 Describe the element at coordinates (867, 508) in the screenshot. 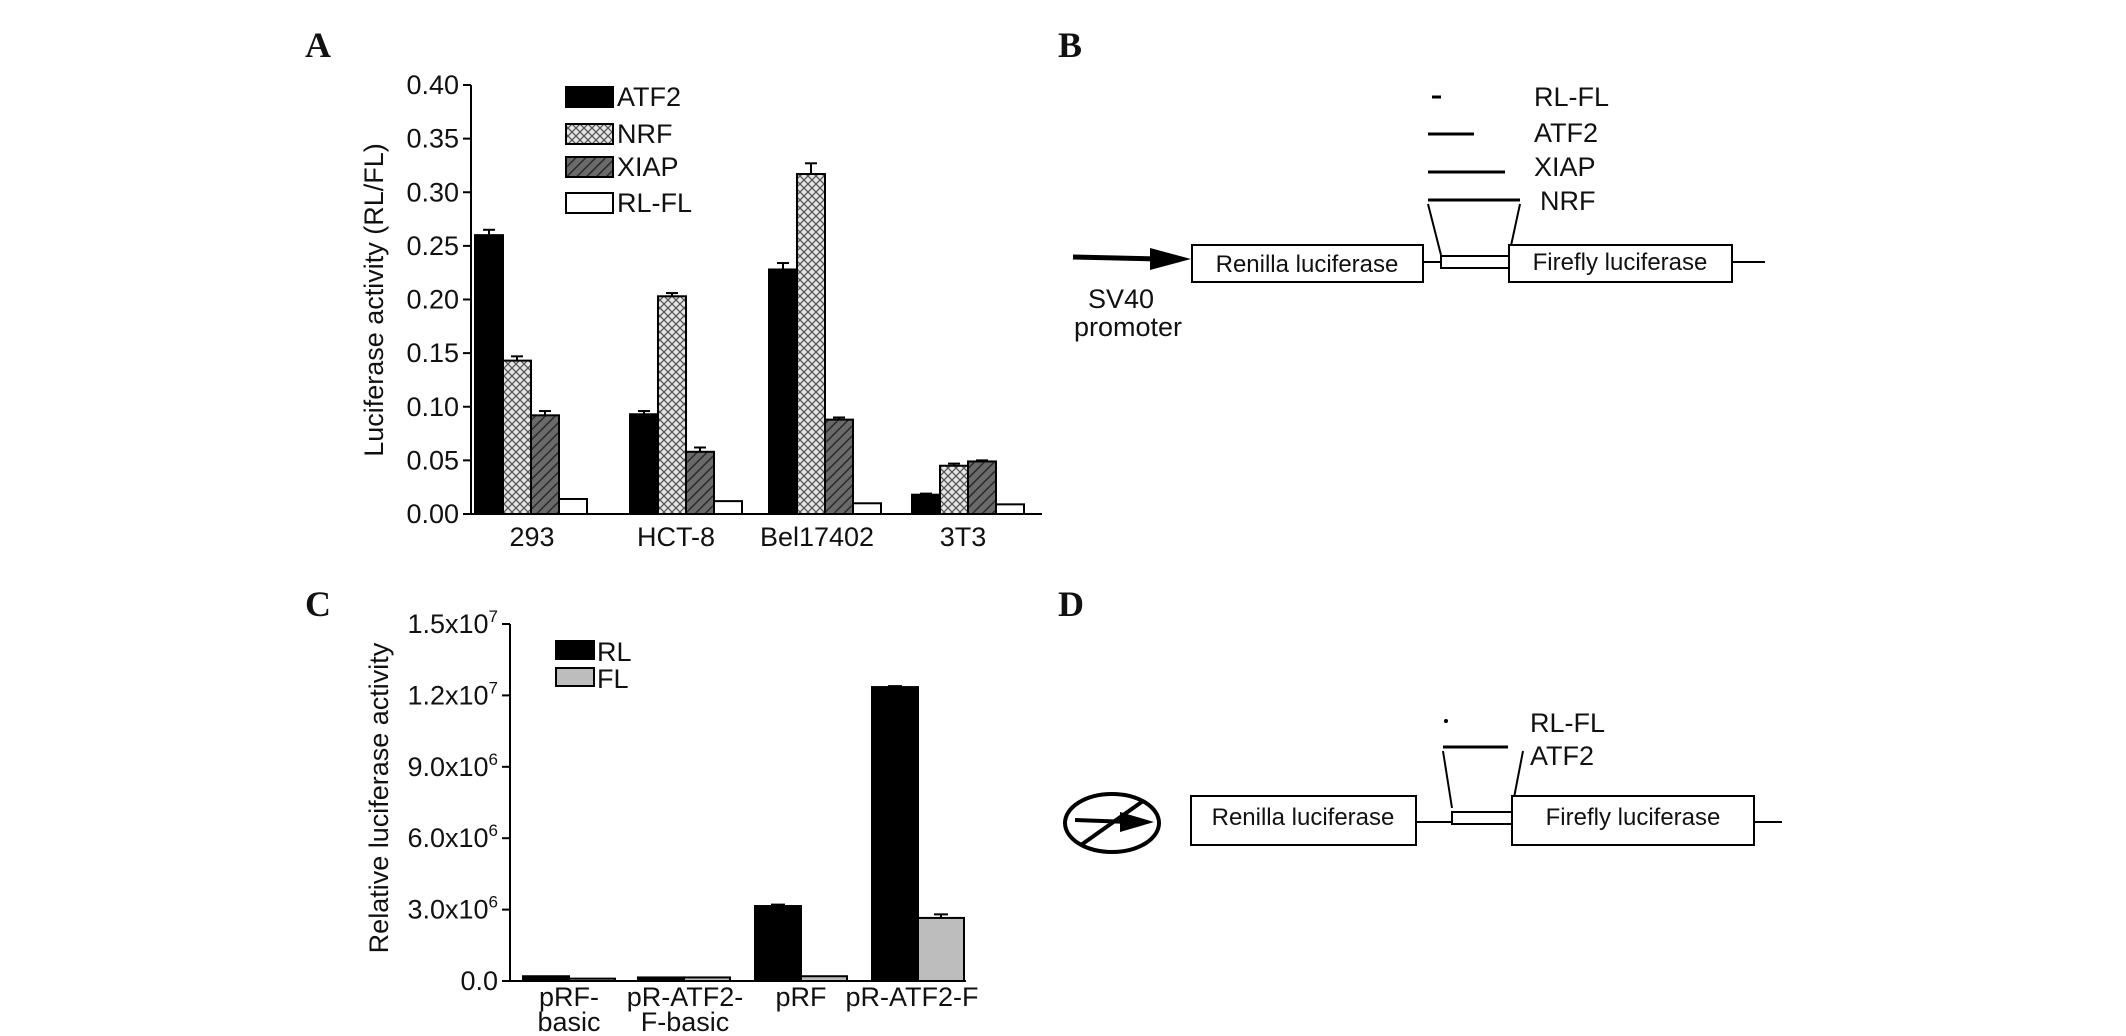

I see `chart-a-bar-rl-fl-bel17402` at that location.